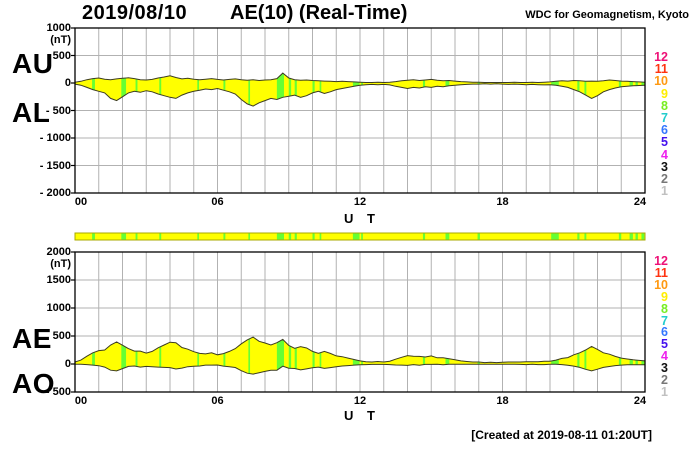 The image size is (700, 450). Describe the element at coordinates (664, 332) in the screenshot. I see `station-count-6: 6` at that location.